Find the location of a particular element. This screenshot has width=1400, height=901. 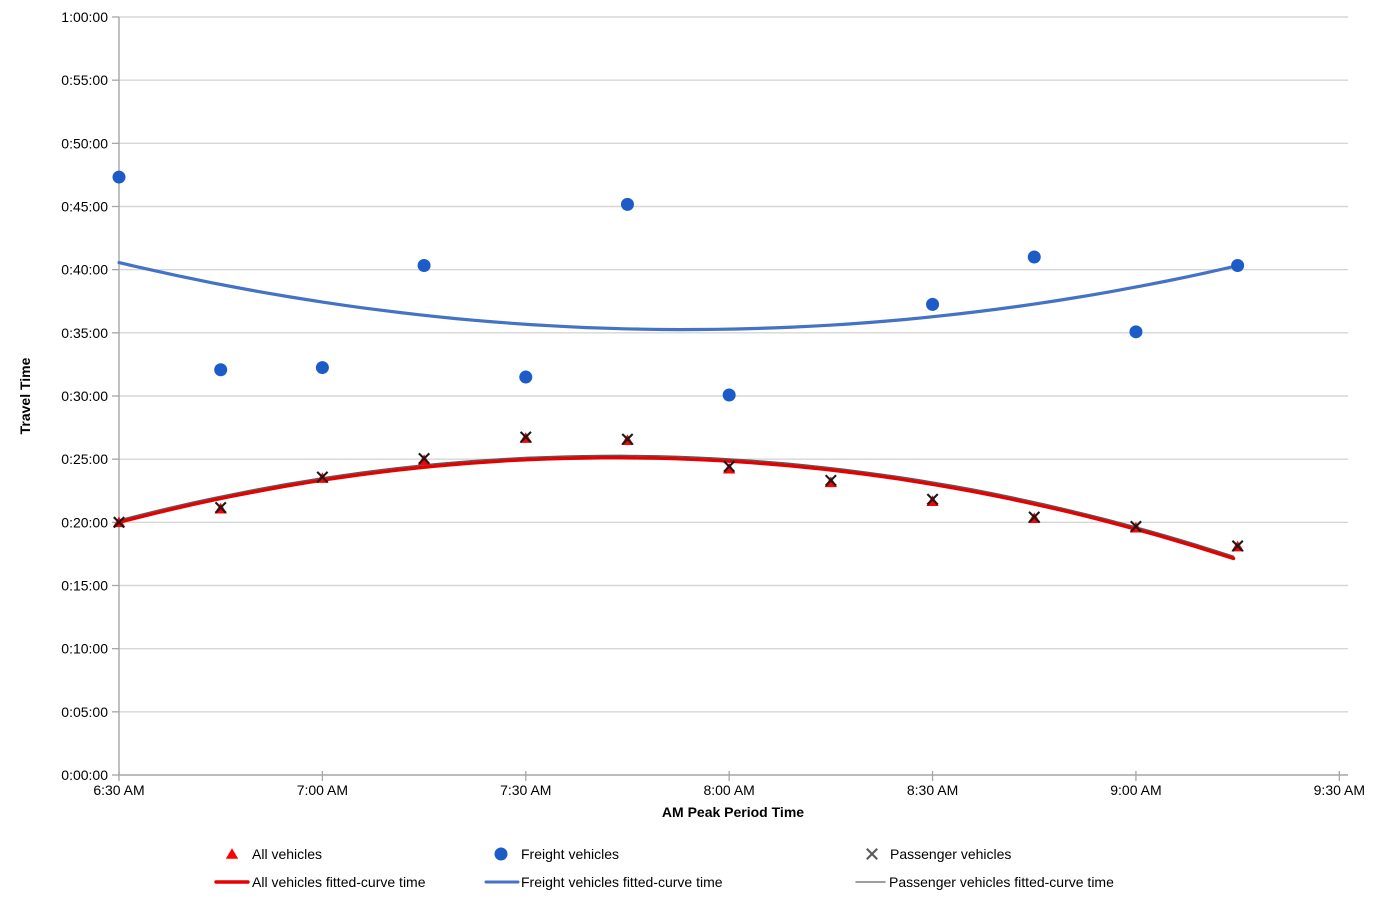

x-tick-label: 8:00 AM is located at coordinates (728, 790).